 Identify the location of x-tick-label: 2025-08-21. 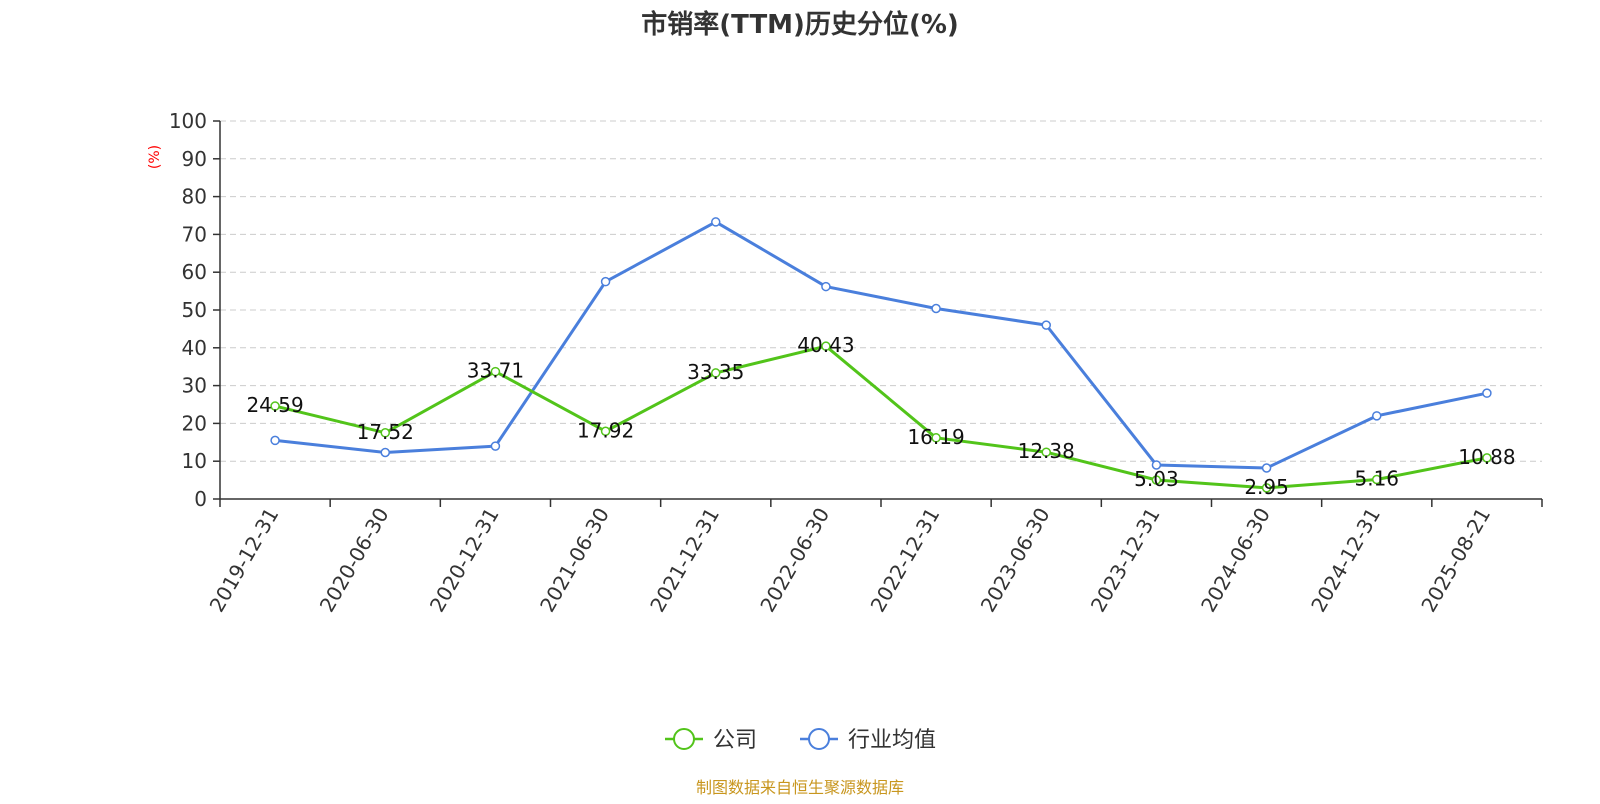
(1455, 560).